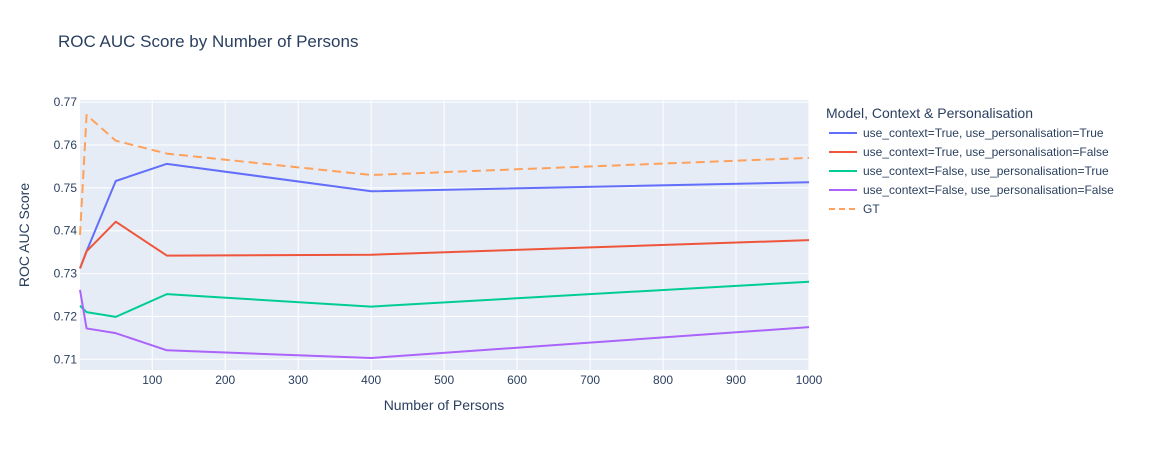 This screenshot has height=450, width=1163. I want to click on x-tick-label: 400, so click(371, 380).